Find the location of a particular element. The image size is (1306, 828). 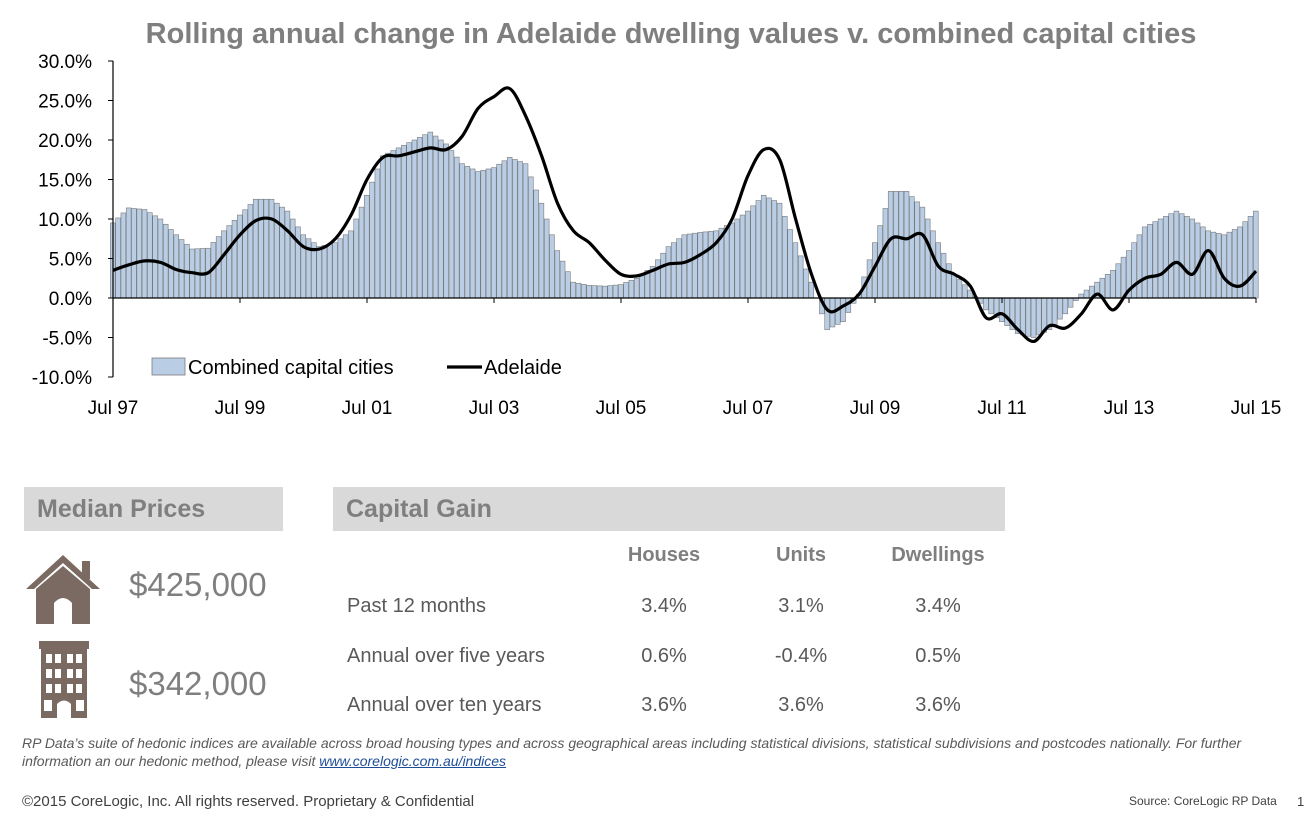

column-header-units: Units is located at coordinates (801, 555).